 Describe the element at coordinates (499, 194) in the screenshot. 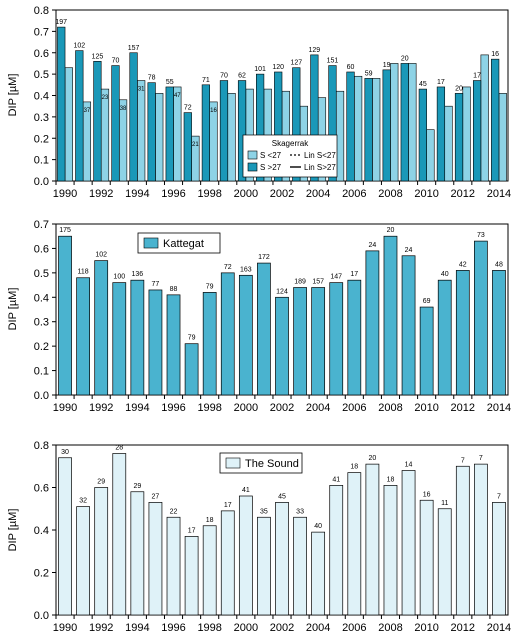

I see `x-tick-label: 2014` at that location.